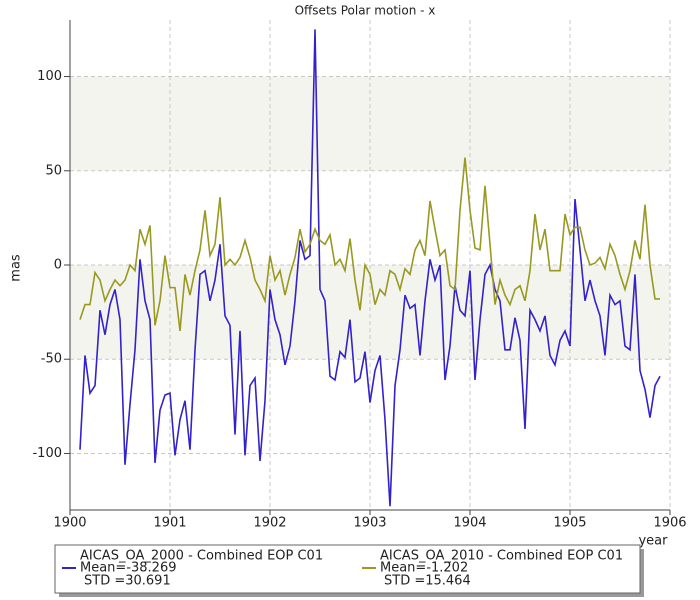 The image size is (700, 600). Describe the element at coordinates (169, 523) in the screenshot. I see `x-tick-label: 1901` at that location.